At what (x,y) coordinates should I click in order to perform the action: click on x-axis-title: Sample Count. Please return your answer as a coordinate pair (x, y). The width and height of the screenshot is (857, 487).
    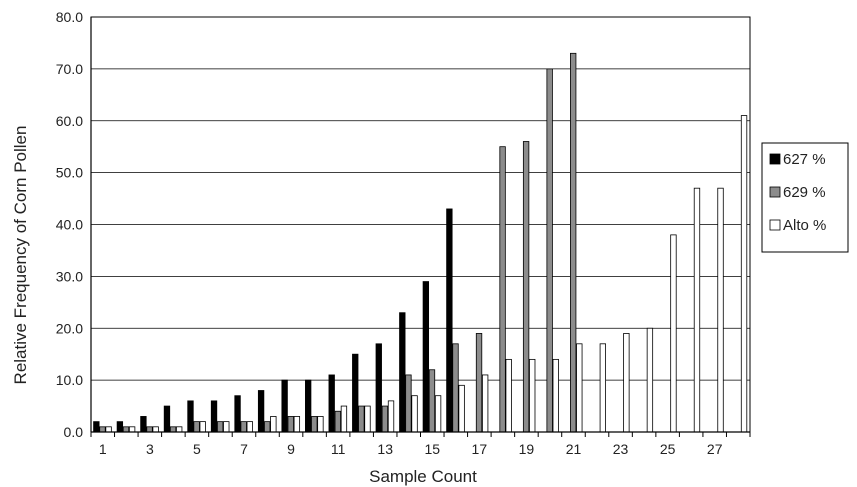
    Looking at the image, I should click on (423, 476).